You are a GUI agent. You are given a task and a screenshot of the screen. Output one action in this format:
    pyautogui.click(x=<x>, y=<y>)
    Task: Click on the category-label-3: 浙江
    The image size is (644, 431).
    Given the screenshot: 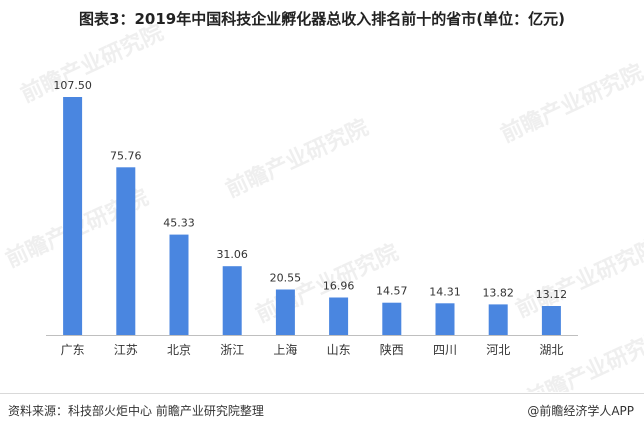 What is the action you would take?
    pyautogui.click(x=232, y=350)
    